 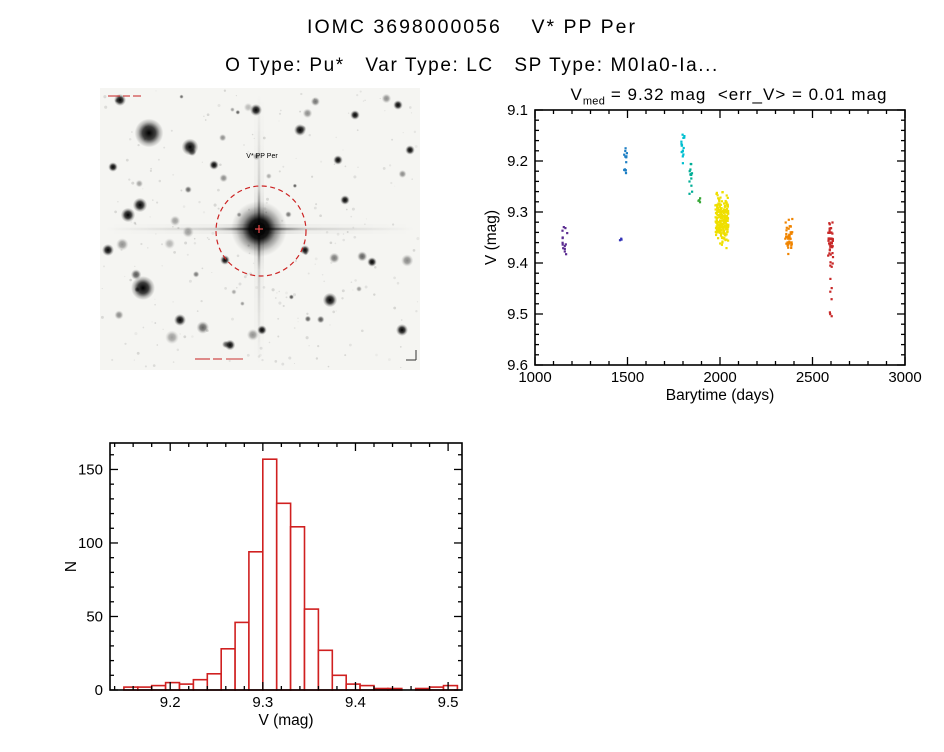 What do you see at coordinates (534, 377) in the screenshot?
I see `svg-text: 1000` at bounding box center [534, 377].